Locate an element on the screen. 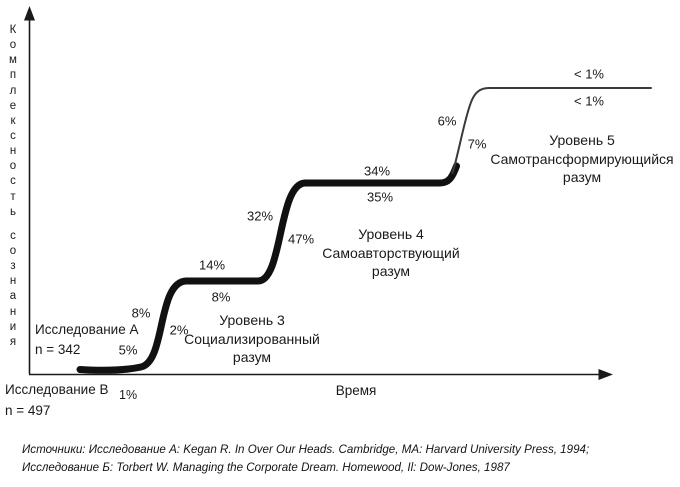 This screenshot has height=487, width=680. level-5-label: Уровень 5 Самотрансформирующийся разум is located at coordinates (581, 159).